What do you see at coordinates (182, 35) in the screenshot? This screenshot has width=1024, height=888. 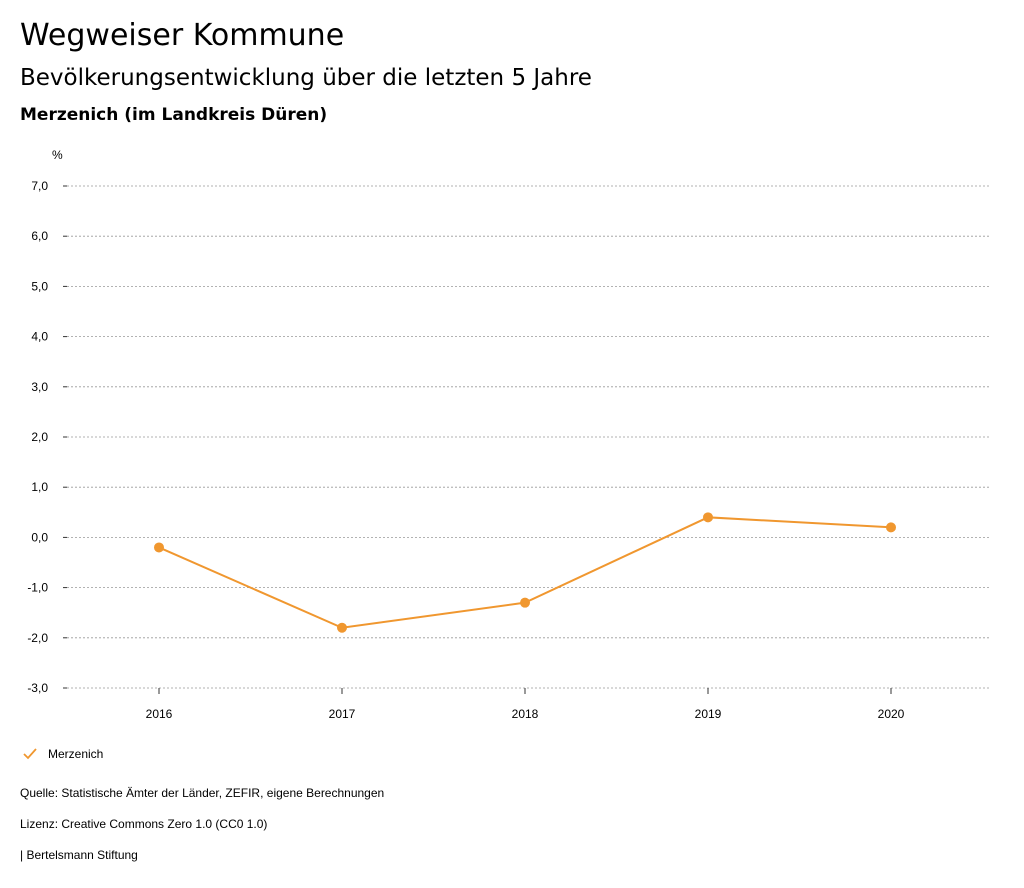 I see `page-title: Wegweiser Kommune` at bounding box center [182, 35].